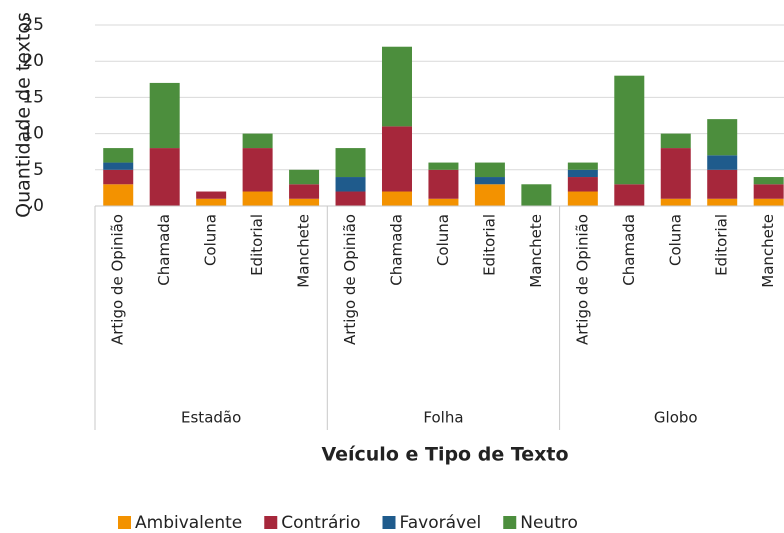  I want to click on y-tick-label: 10, so click(33, 134).